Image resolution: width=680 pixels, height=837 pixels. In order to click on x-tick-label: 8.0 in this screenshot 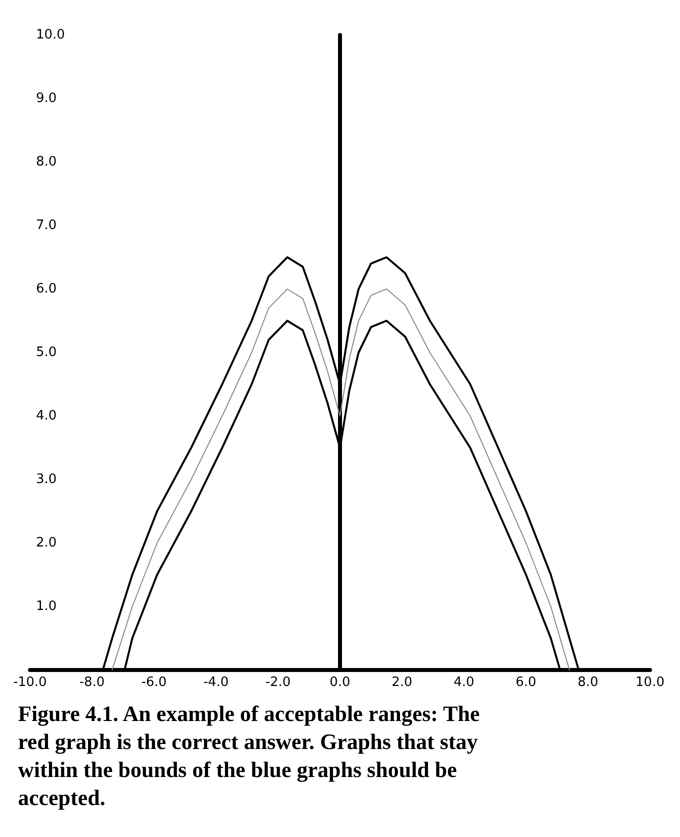, I will do `click(588, 682)`.